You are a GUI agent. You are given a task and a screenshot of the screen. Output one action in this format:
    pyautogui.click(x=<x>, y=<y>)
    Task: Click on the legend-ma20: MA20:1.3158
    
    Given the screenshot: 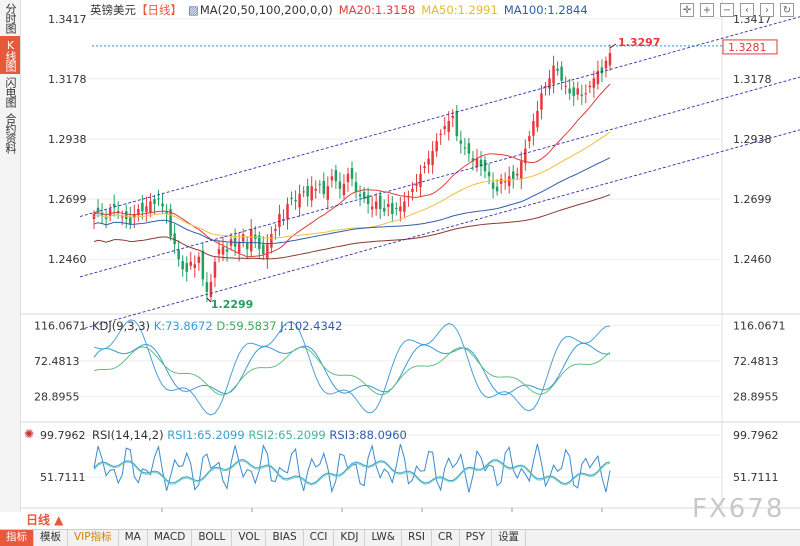 What is the action you would take?
    pyautogui.click(x=377, y=10)
    